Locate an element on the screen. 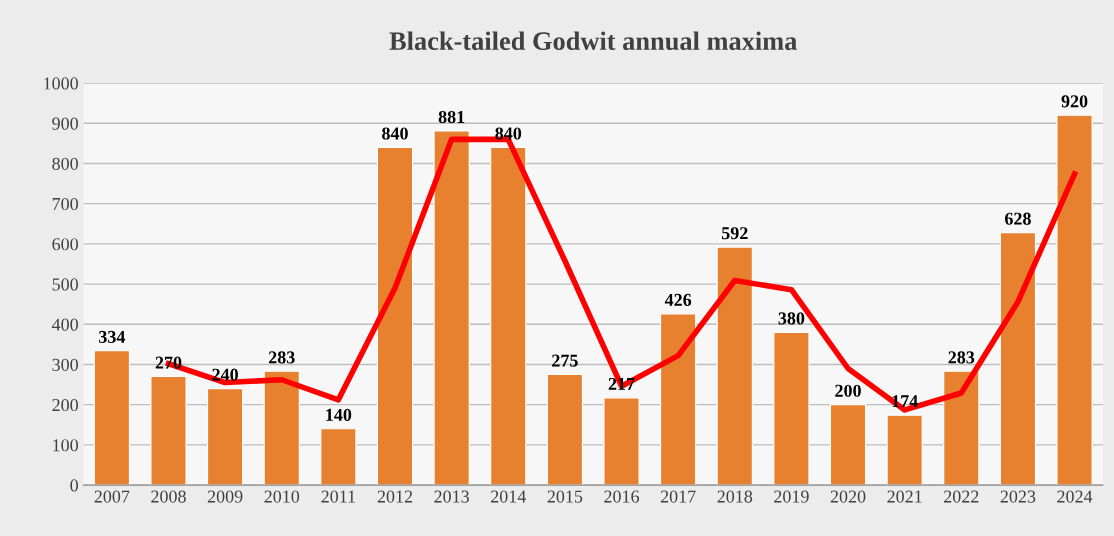  x-tick-label: 2015 is located at coordinates (565, 496).